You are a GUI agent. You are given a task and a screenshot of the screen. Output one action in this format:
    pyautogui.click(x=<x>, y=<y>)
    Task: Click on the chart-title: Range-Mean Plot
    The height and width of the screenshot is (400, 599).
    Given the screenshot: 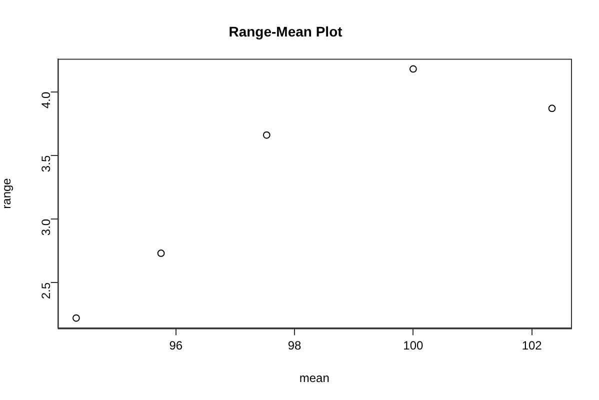 What is the action you would take?
    pyautogui.click(x=285, y=31)
    